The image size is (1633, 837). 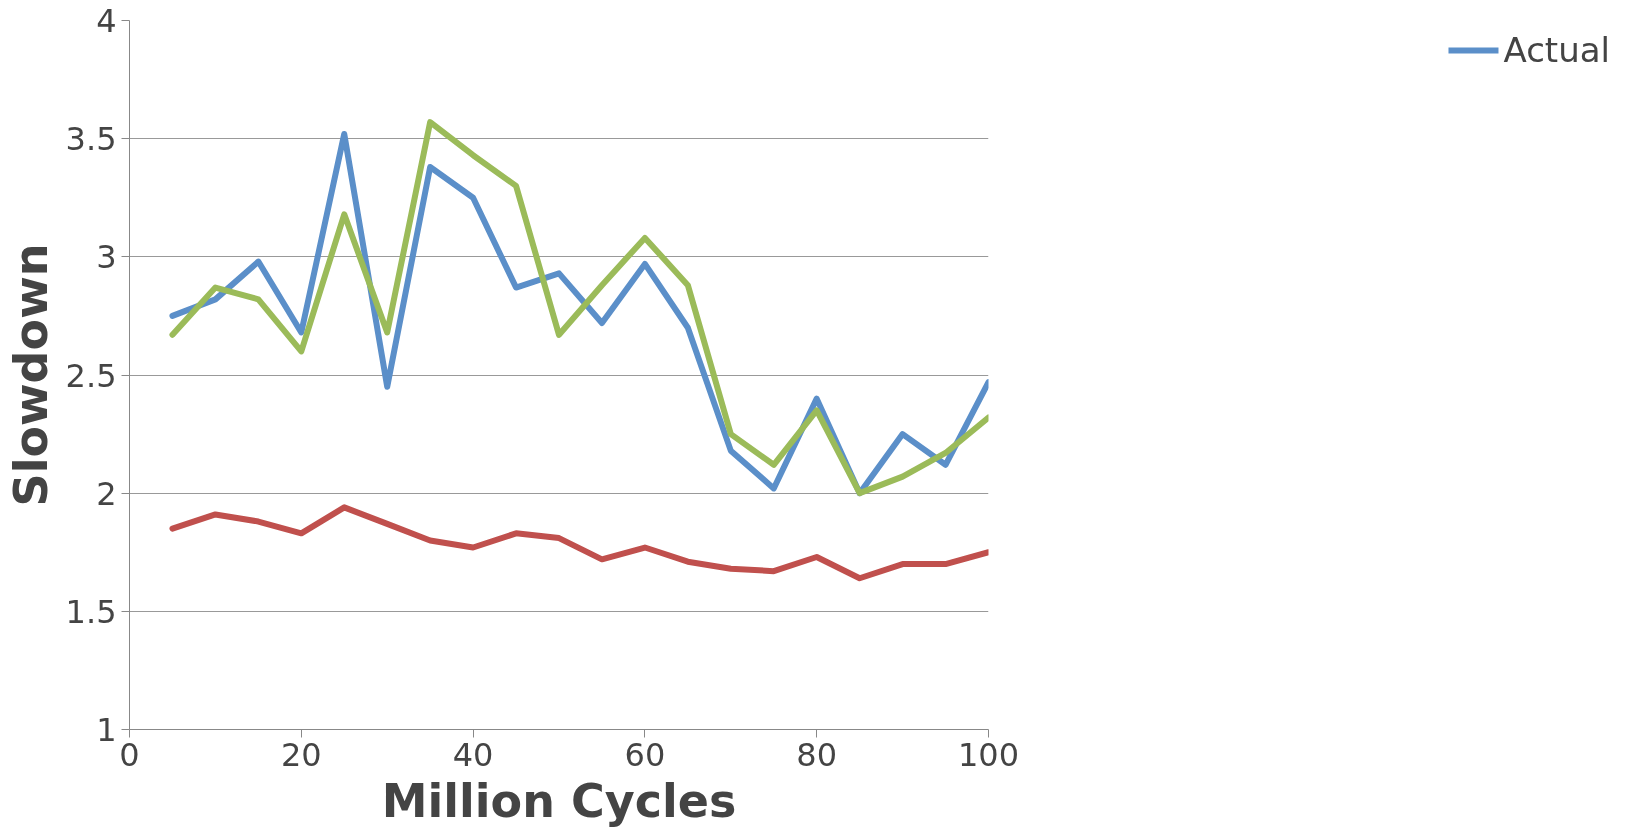 What do you see at coordinates (645, 754) in the screenshot?
I see `x-tick-label: 60` at bounding box center [645, 754].